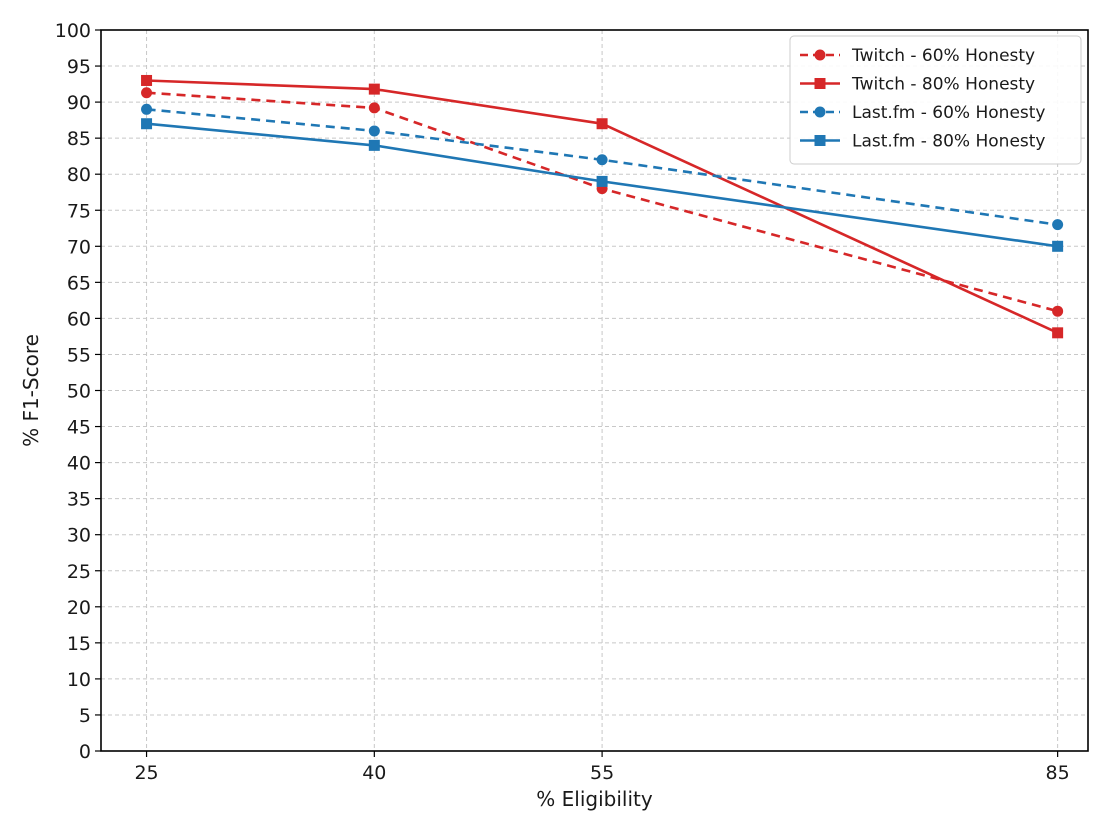 The height and width of the screenshot is (834, 1112). I want to click on y-tick-label: 5, so click(85, 716).